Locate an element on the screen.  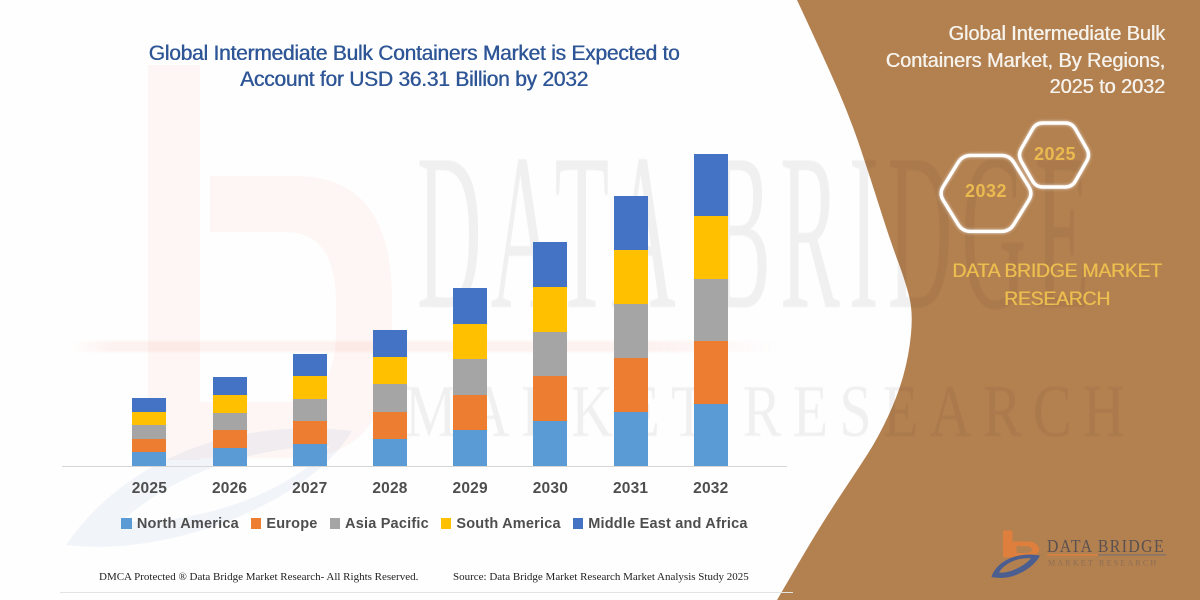
watermark-row2: MARKET RESEARCH is located at coordinates (765, 411).